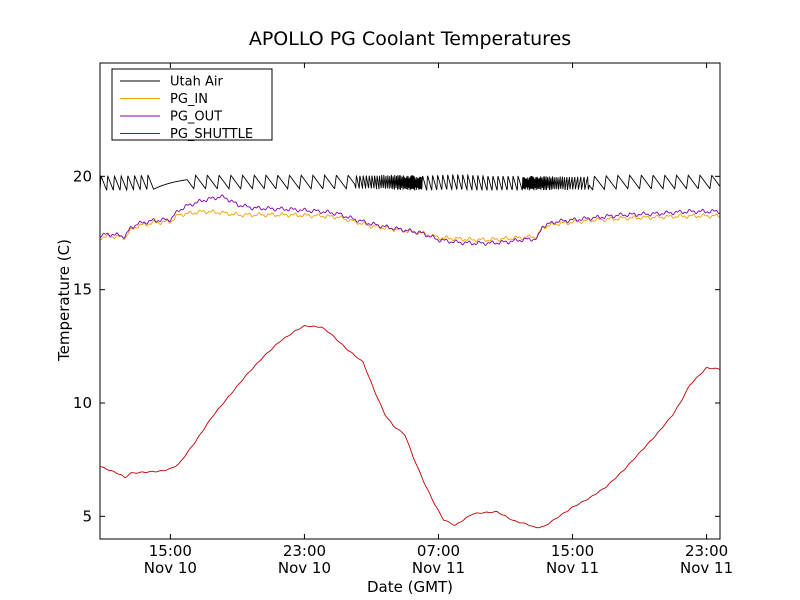 The width and height of the screenshot is (800, 600). I want to click on series-line-utah-air, so click(410, 182).